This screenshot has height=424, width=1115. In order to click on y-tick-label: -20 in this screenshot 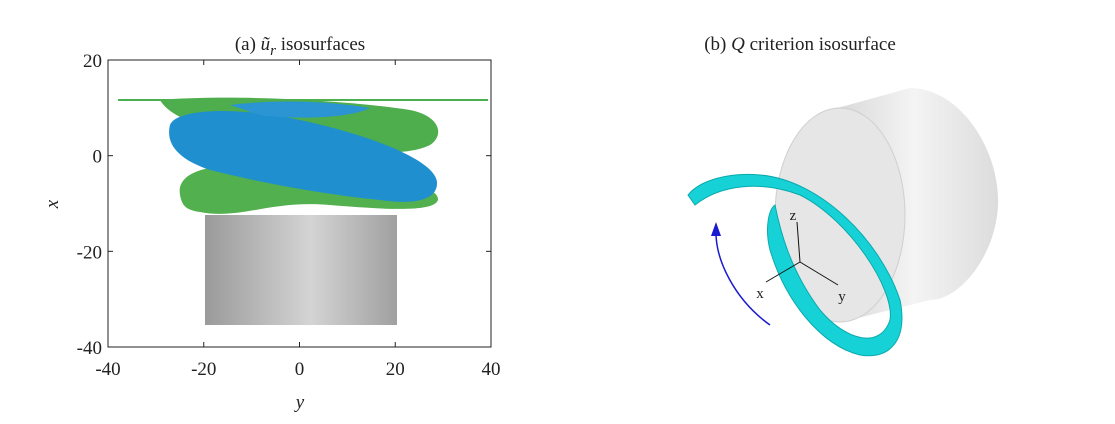, I will do `click(89, 252)`.